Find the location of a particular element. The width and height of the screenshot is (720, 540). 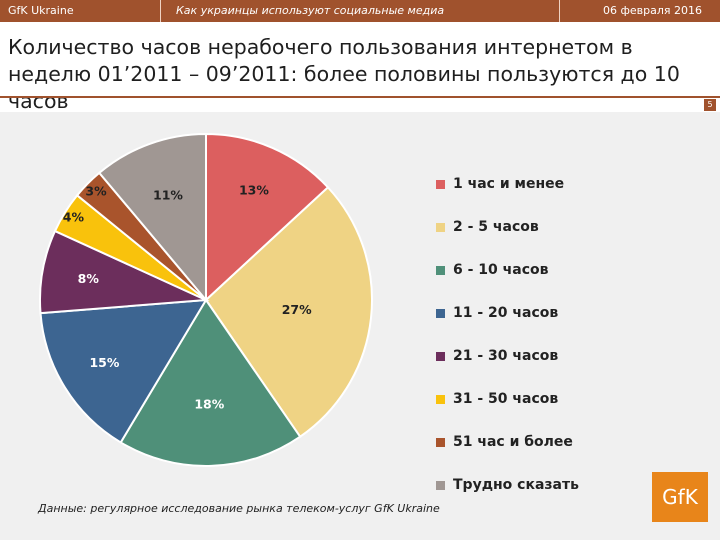

slice-label: 4% is located at coordinates (74, 217).